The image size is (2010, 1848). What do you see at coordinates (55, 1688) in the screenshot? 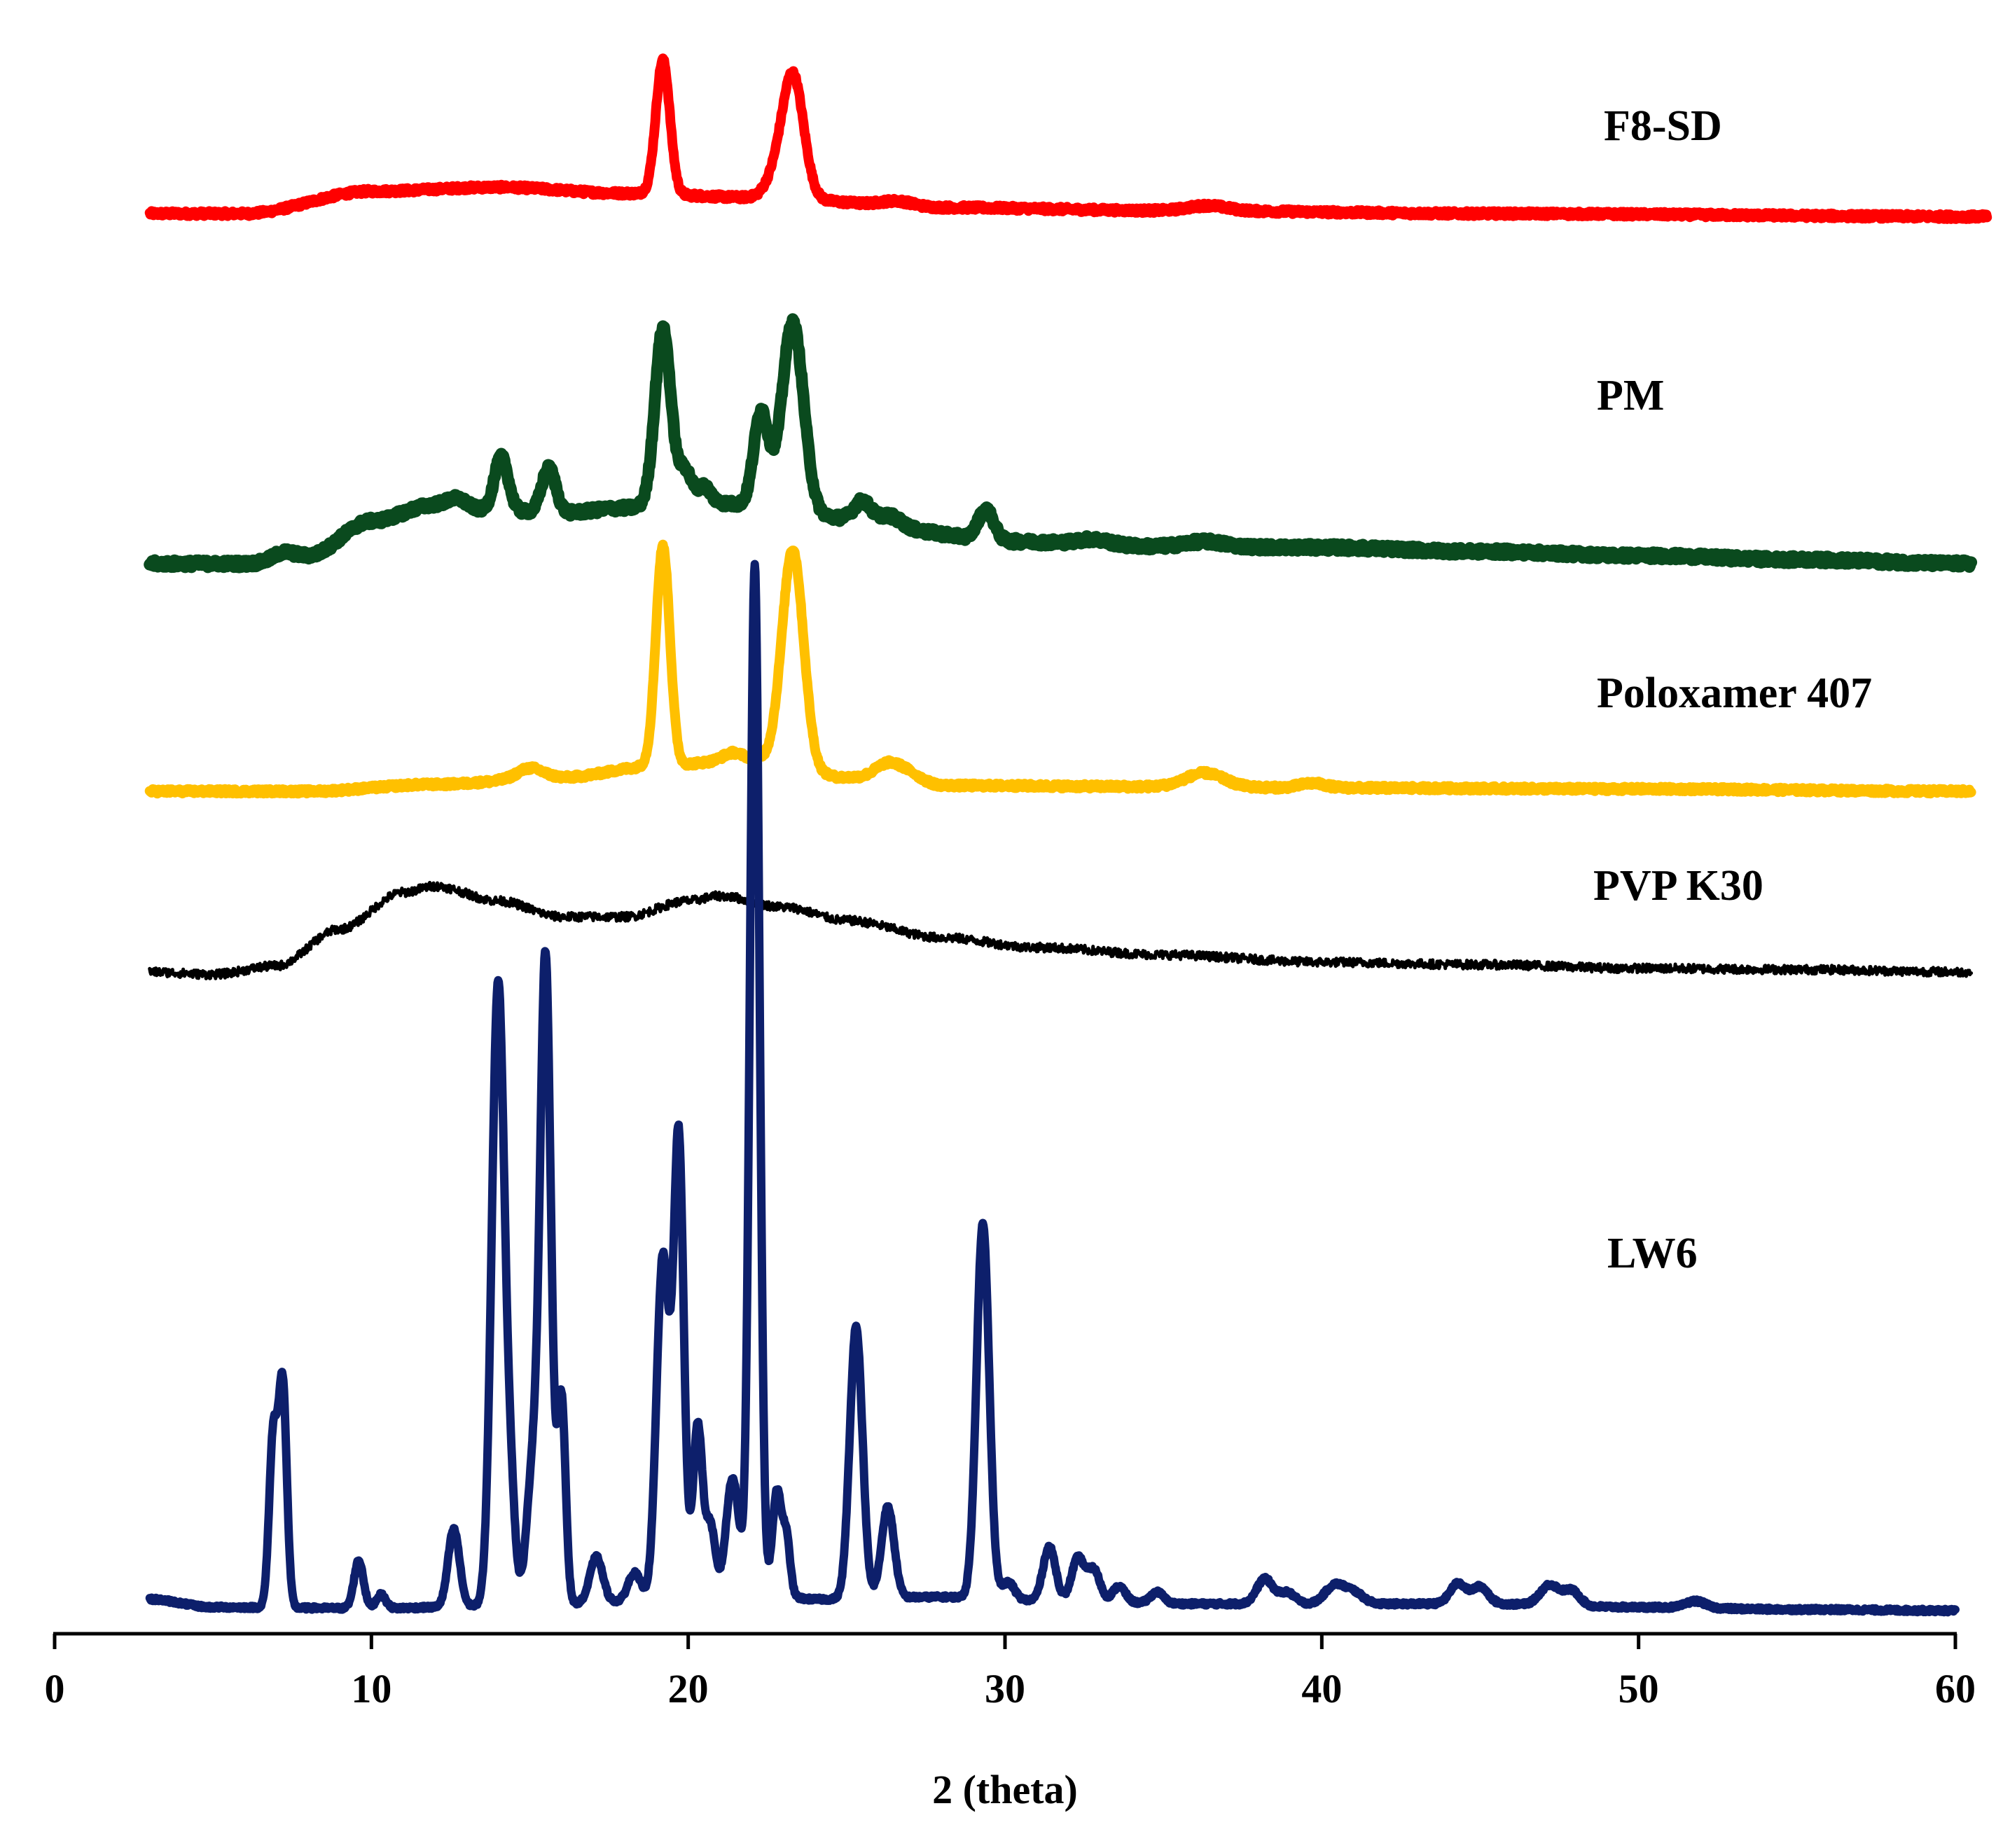
I see `x-tick-label-0: 0` at bounding box center [55, 1688].